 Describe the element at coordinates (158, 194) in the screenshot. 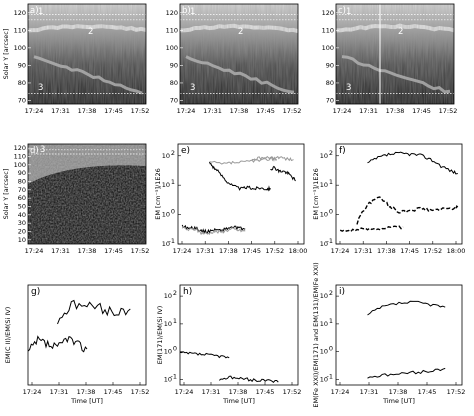

I see `y-axis-label: EM [cm⁻⁵]/1E26` at that location.